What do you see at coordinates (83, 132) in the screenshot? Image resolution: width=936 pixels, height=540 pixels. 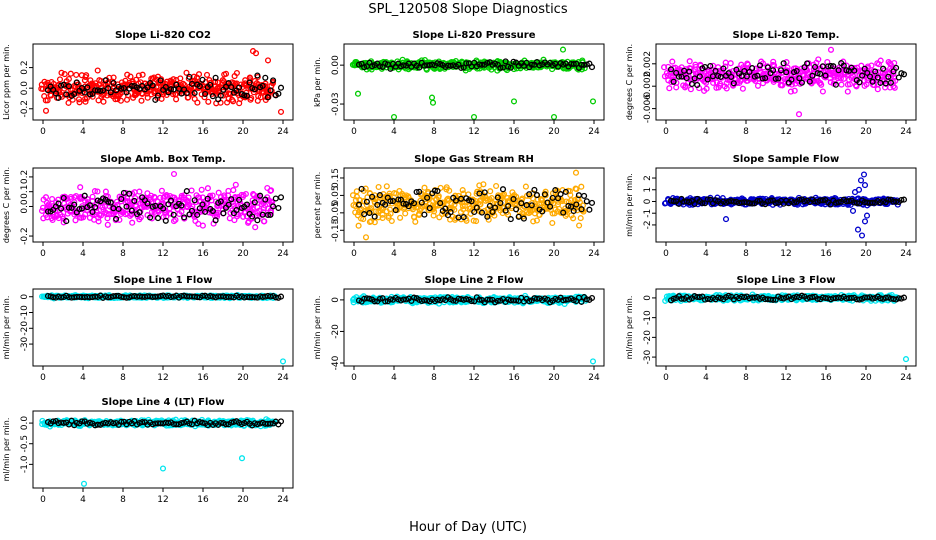 I see `x-tick-label: 4` at bounding box center [83, 132].